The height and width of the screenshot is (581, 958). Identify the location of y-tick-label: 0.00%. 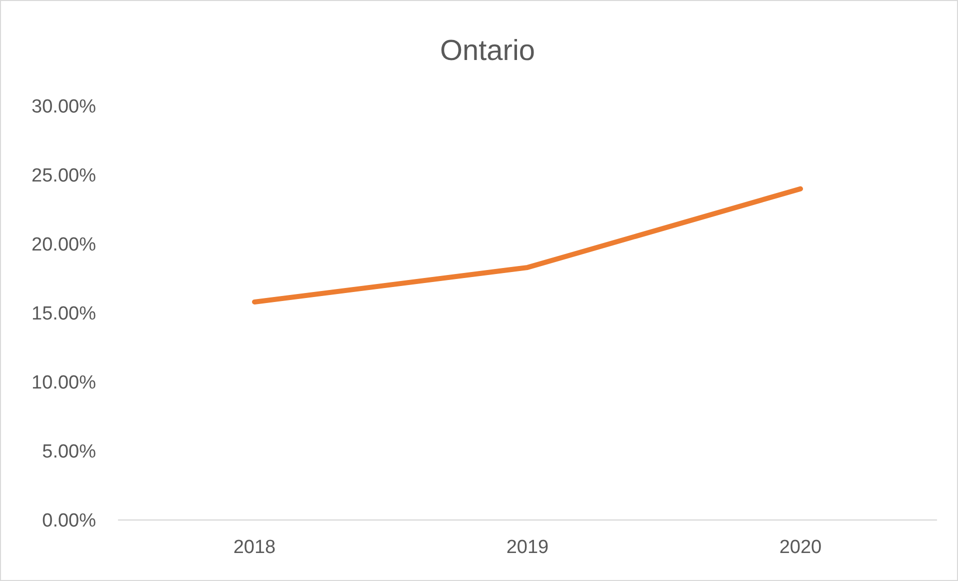
(69, 521).